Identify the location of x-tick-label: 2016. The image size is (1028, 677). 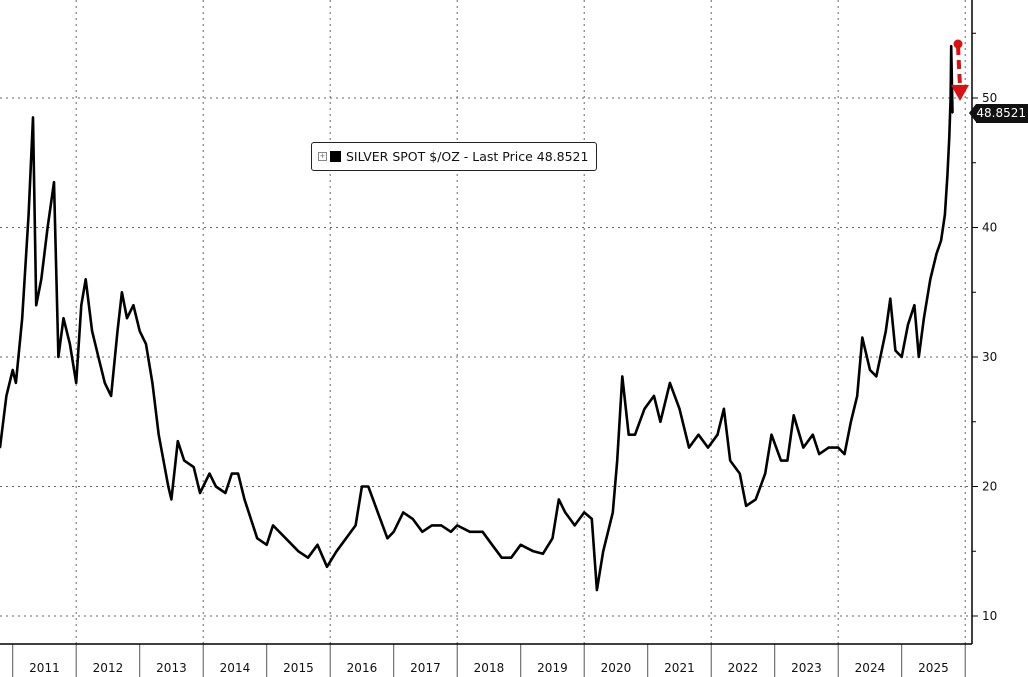
(362, 668).